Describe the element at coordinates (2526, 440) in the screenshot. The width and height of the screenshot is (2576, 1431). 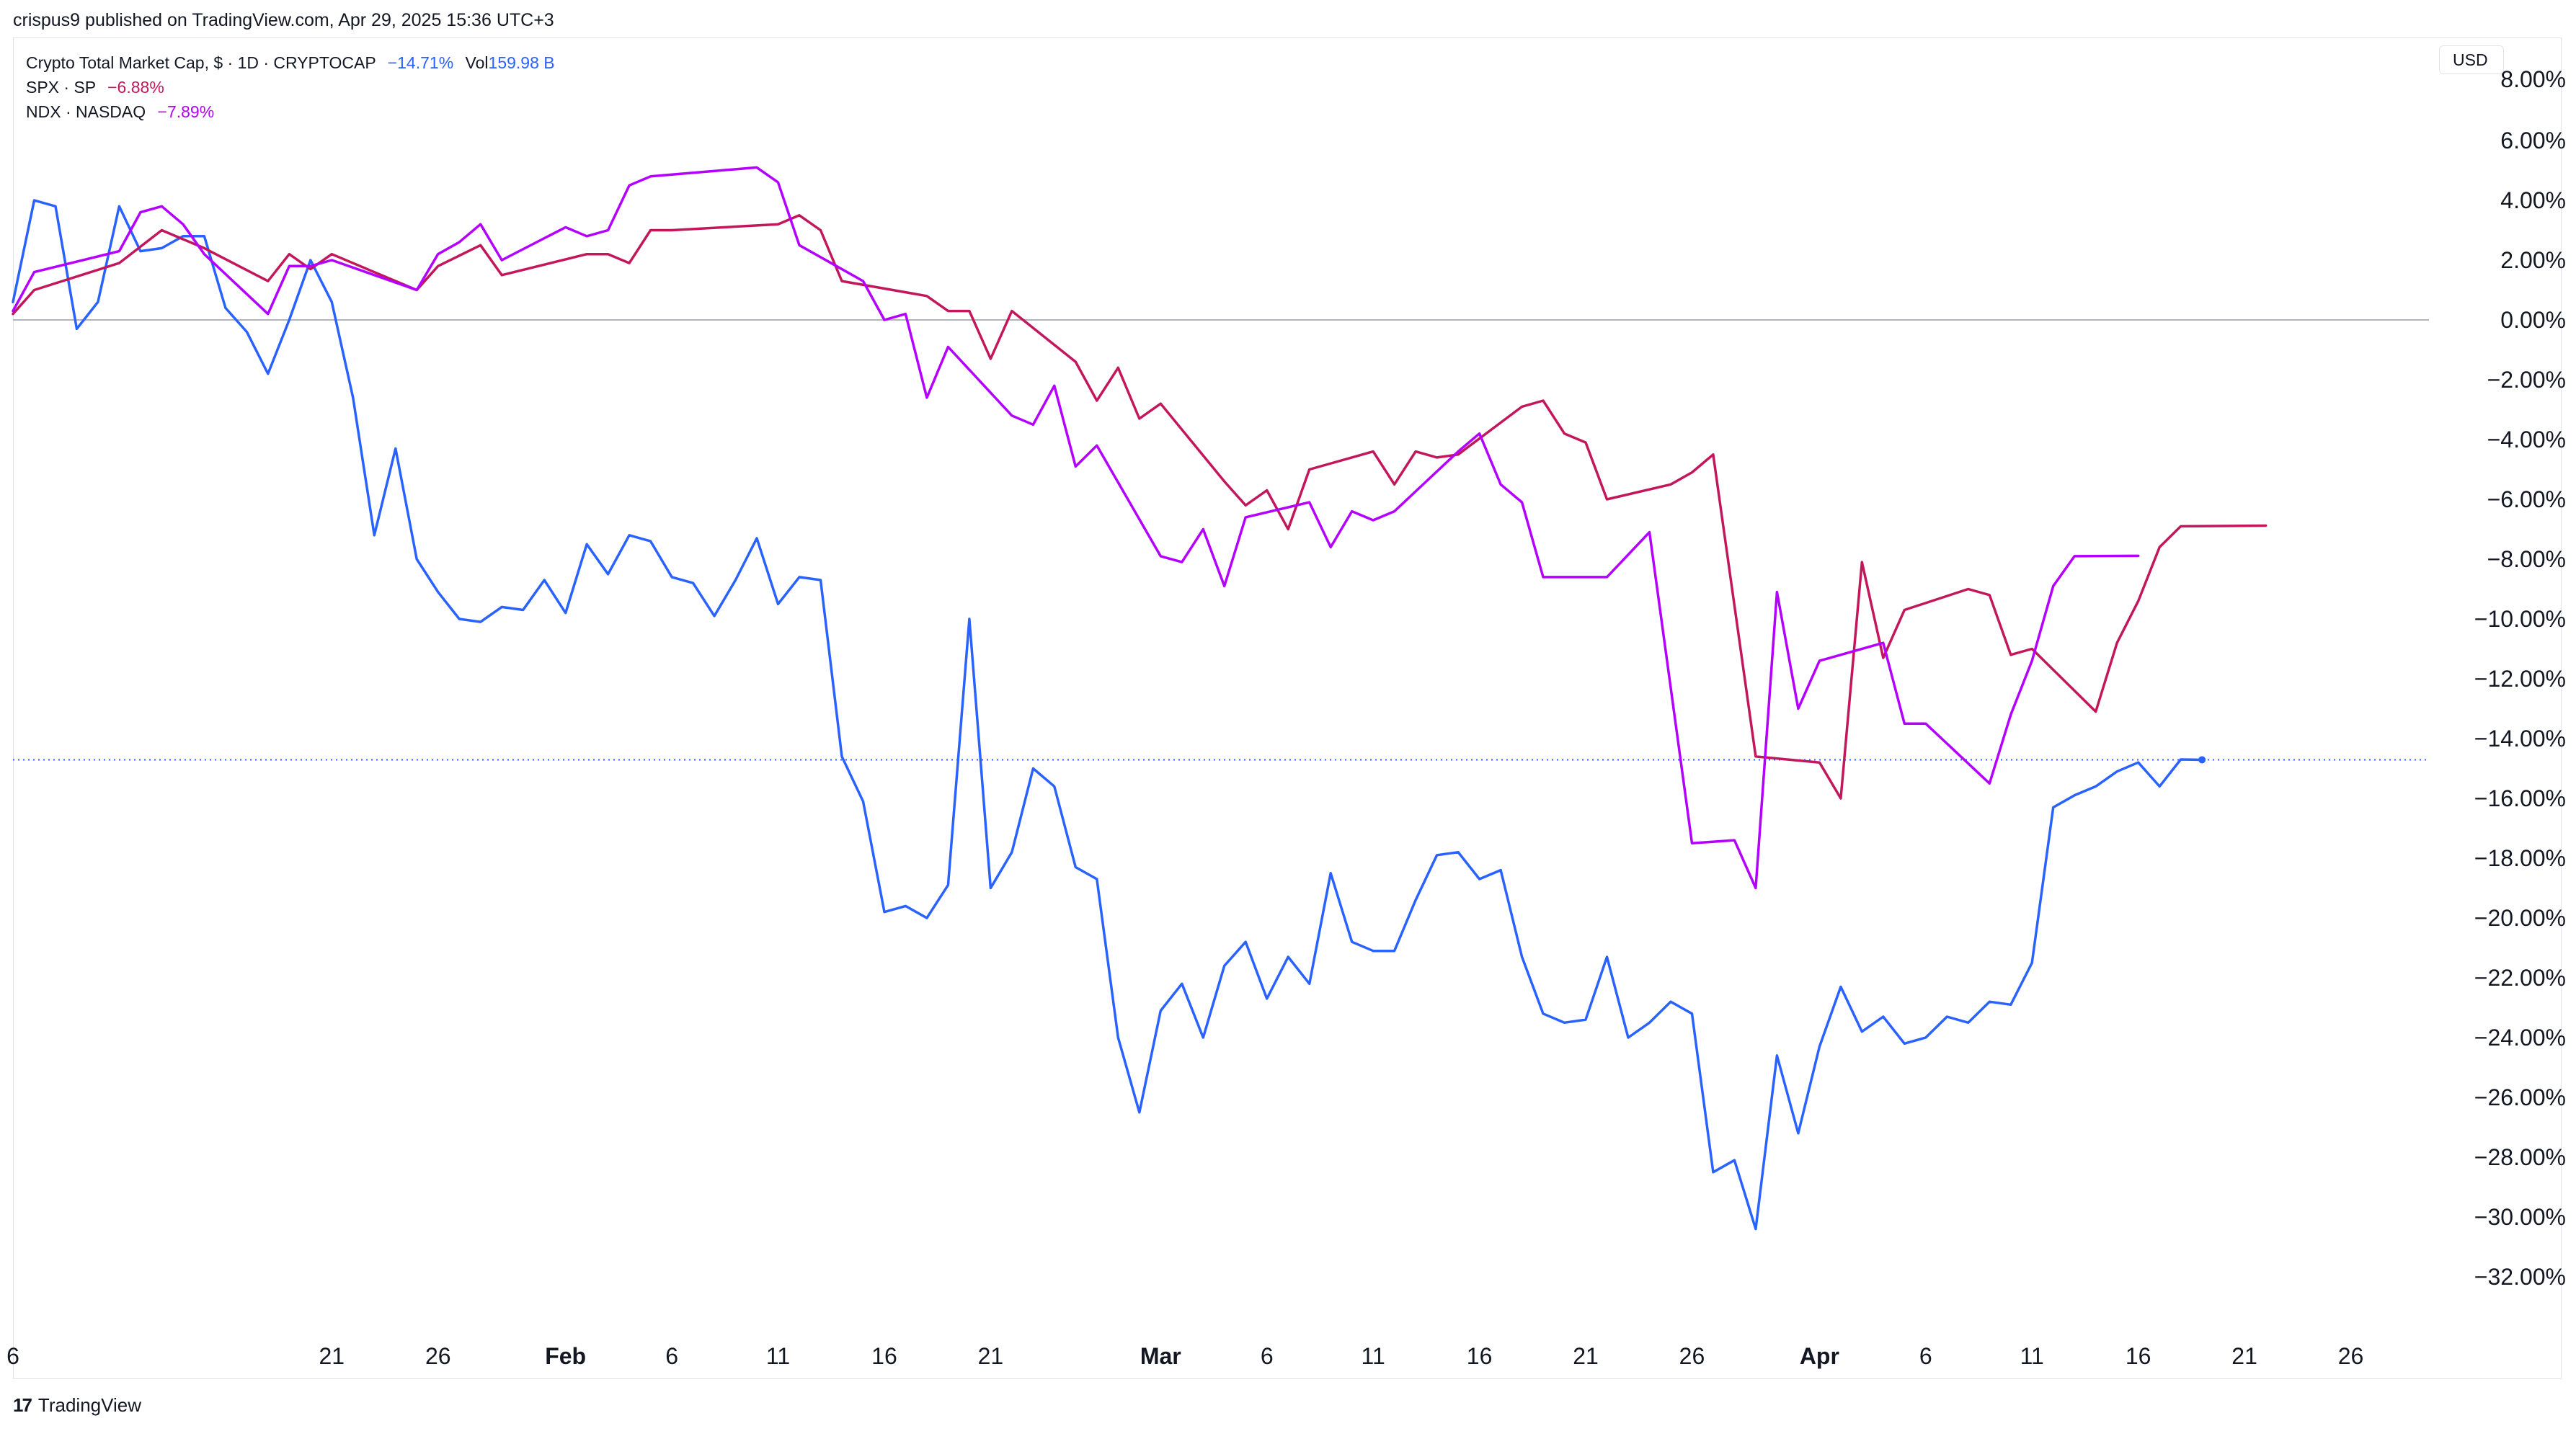
I see `y-tick-label: −4.00%` at that location.